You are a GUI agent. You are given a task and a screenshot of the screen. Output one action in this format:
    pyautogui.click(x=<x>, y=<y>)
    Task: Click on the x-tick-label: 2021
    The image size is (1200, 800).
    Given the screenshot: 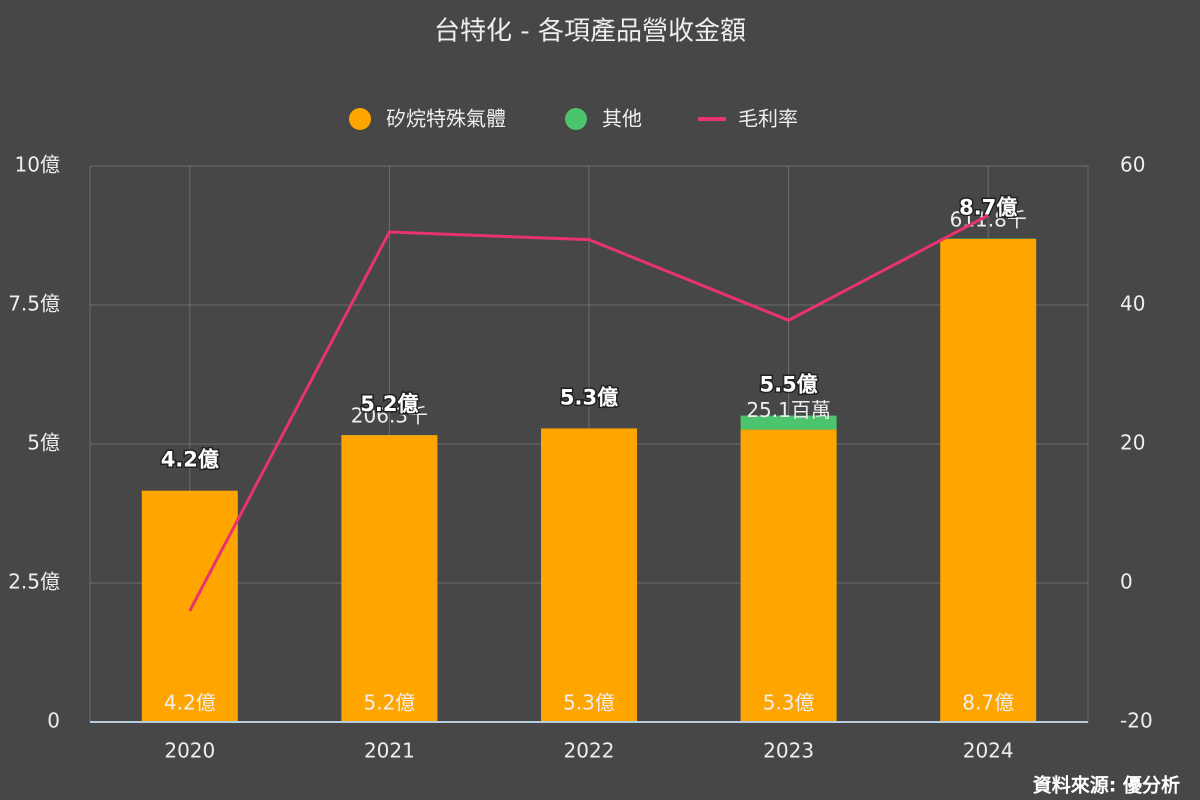 What is the action you would take?
    pyautogui.click(x=389, y=751)
    